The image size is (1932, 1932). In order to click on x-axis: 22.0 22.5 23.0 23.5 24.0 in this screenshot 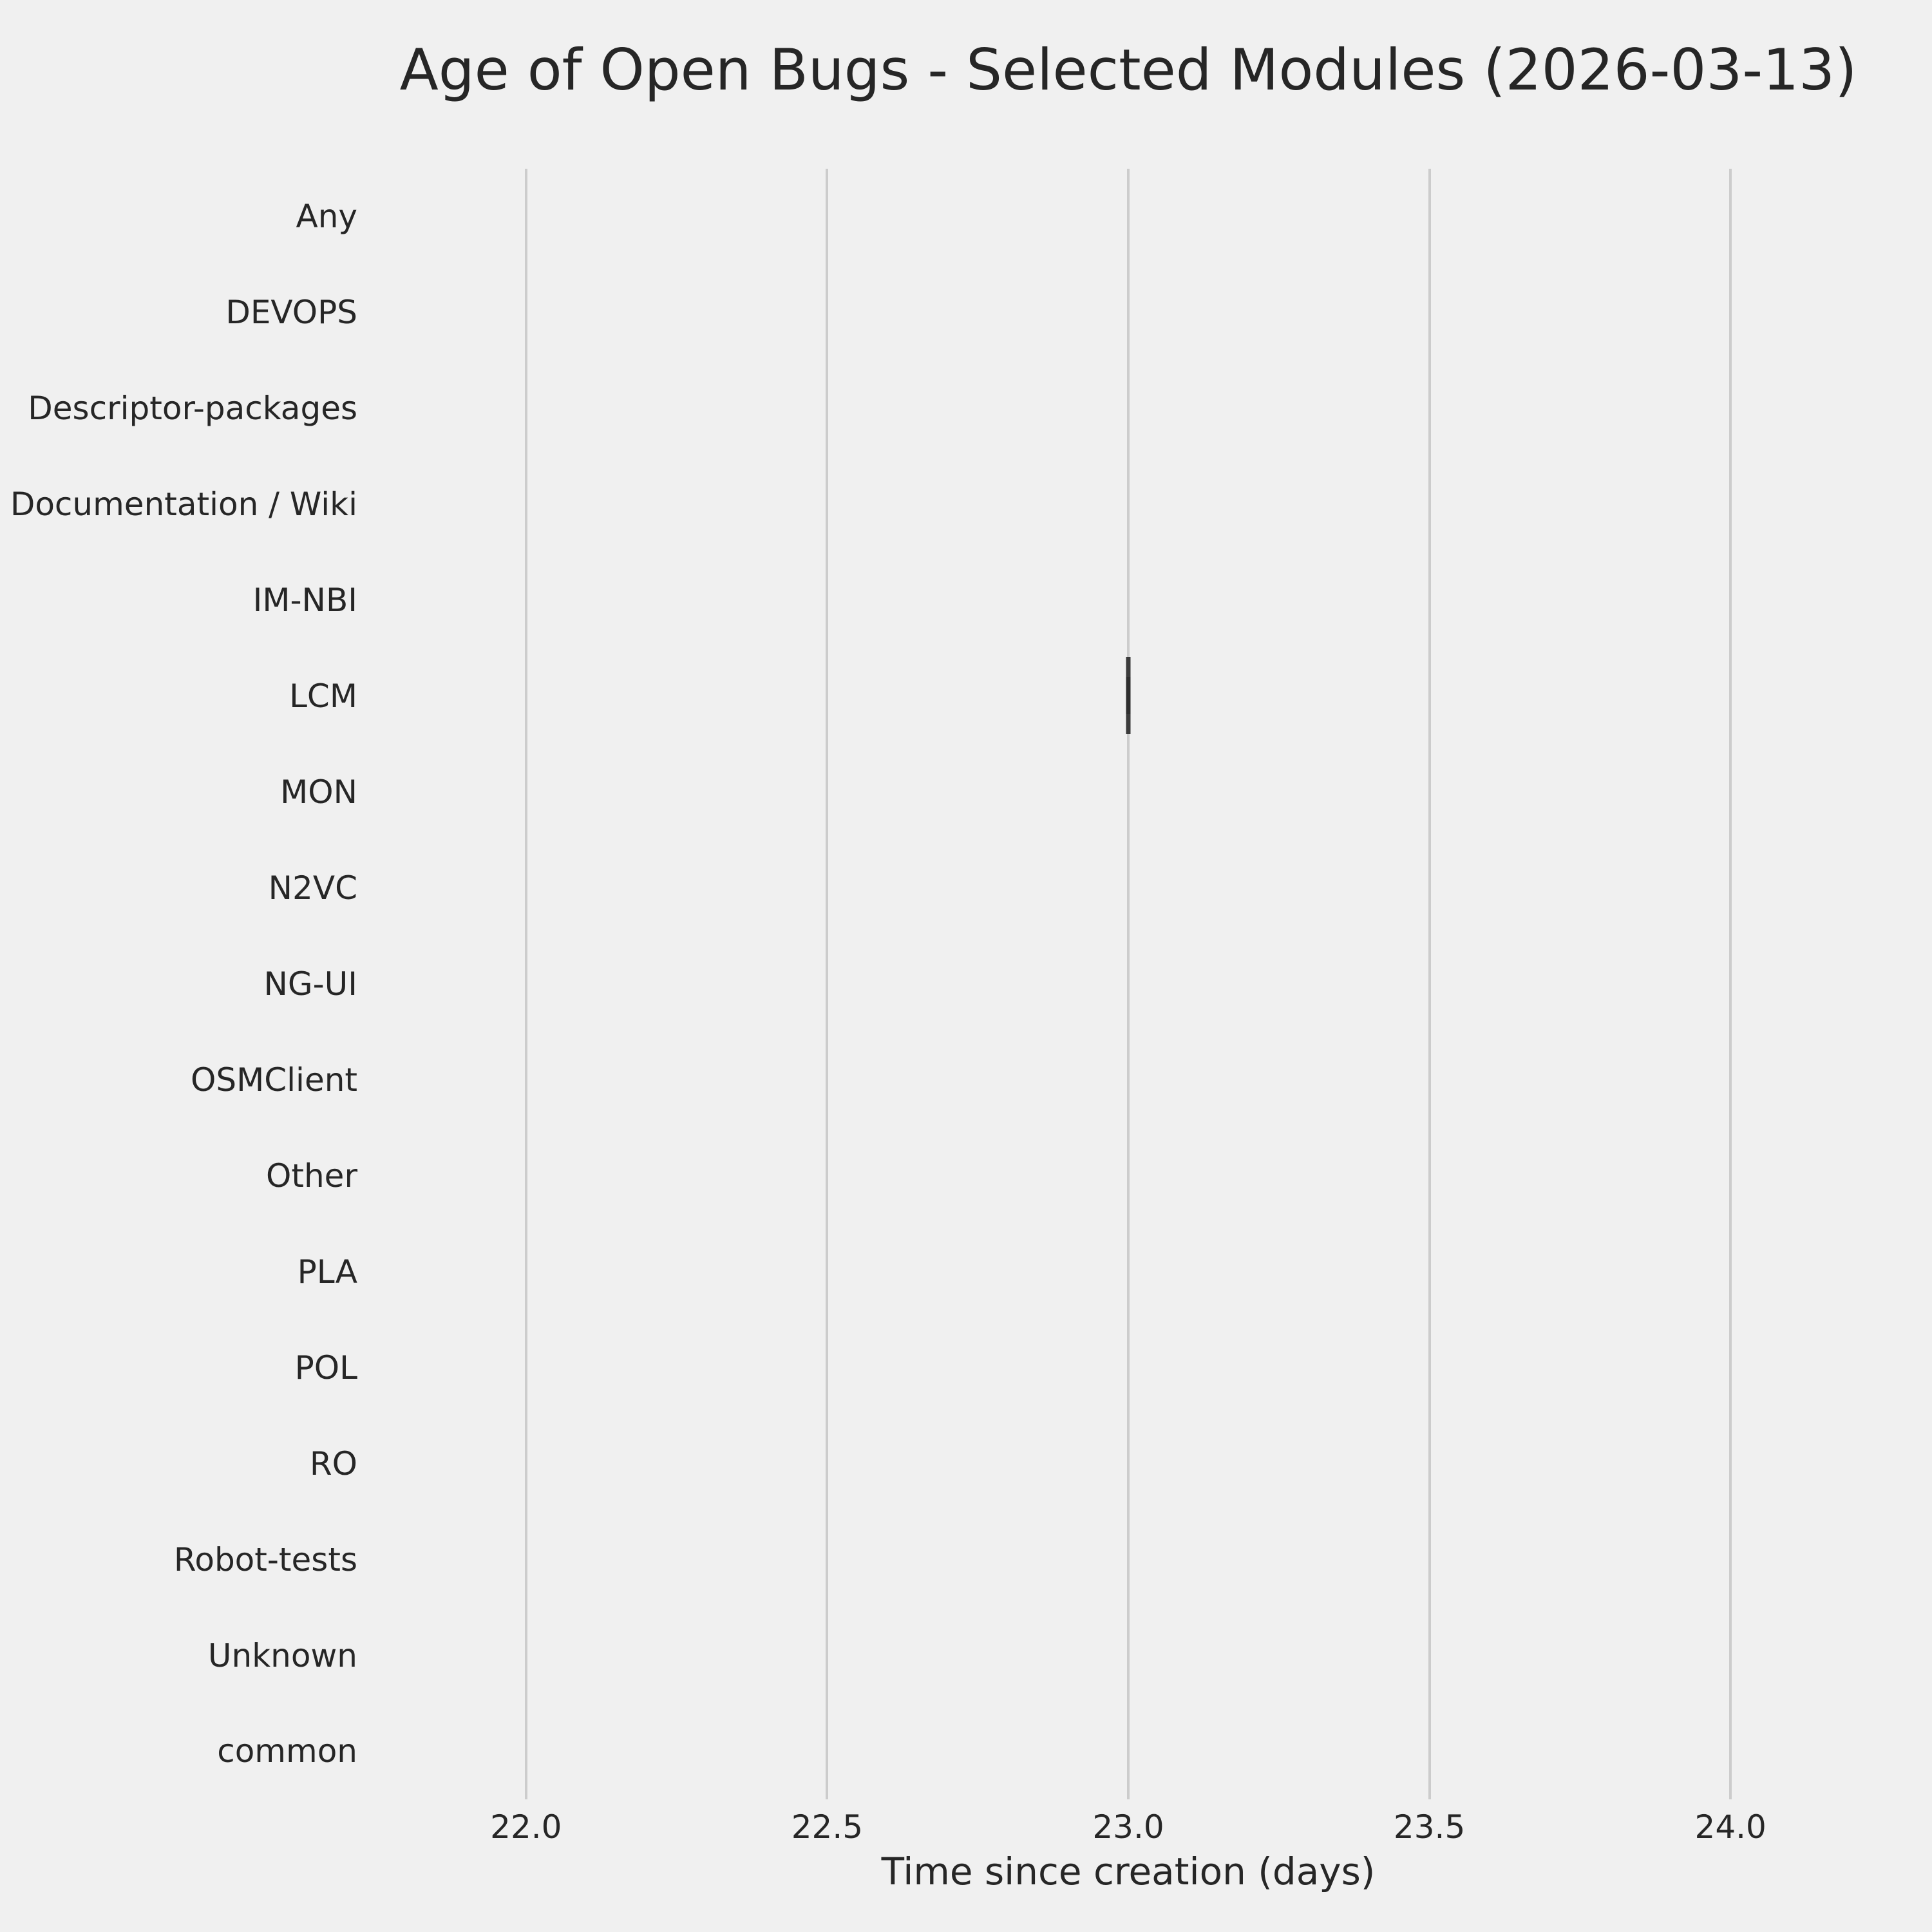, I will do `click(1128, 1834)`.